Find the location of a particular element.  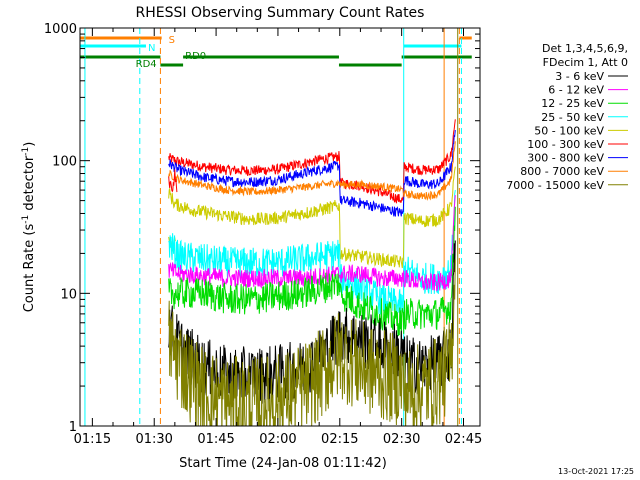

y-tick-label: 1 is located at coordinates (73, 427).